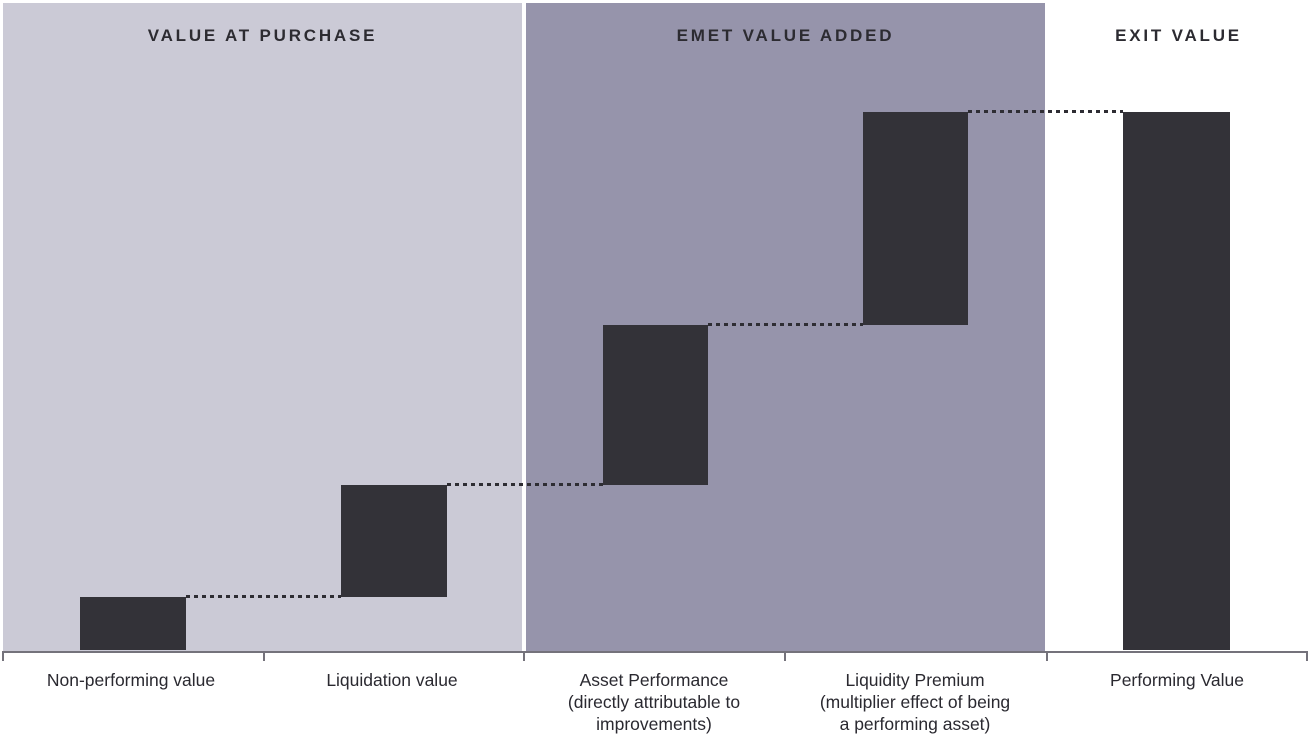 Image resolution: width=1311 pixels, height=736 pixels. What do you see at coordinates (785, 35) in the screenshot?
I see `section-title-emet-value-added: EMET VALUE ADDED` at bounding box center [785, 35].